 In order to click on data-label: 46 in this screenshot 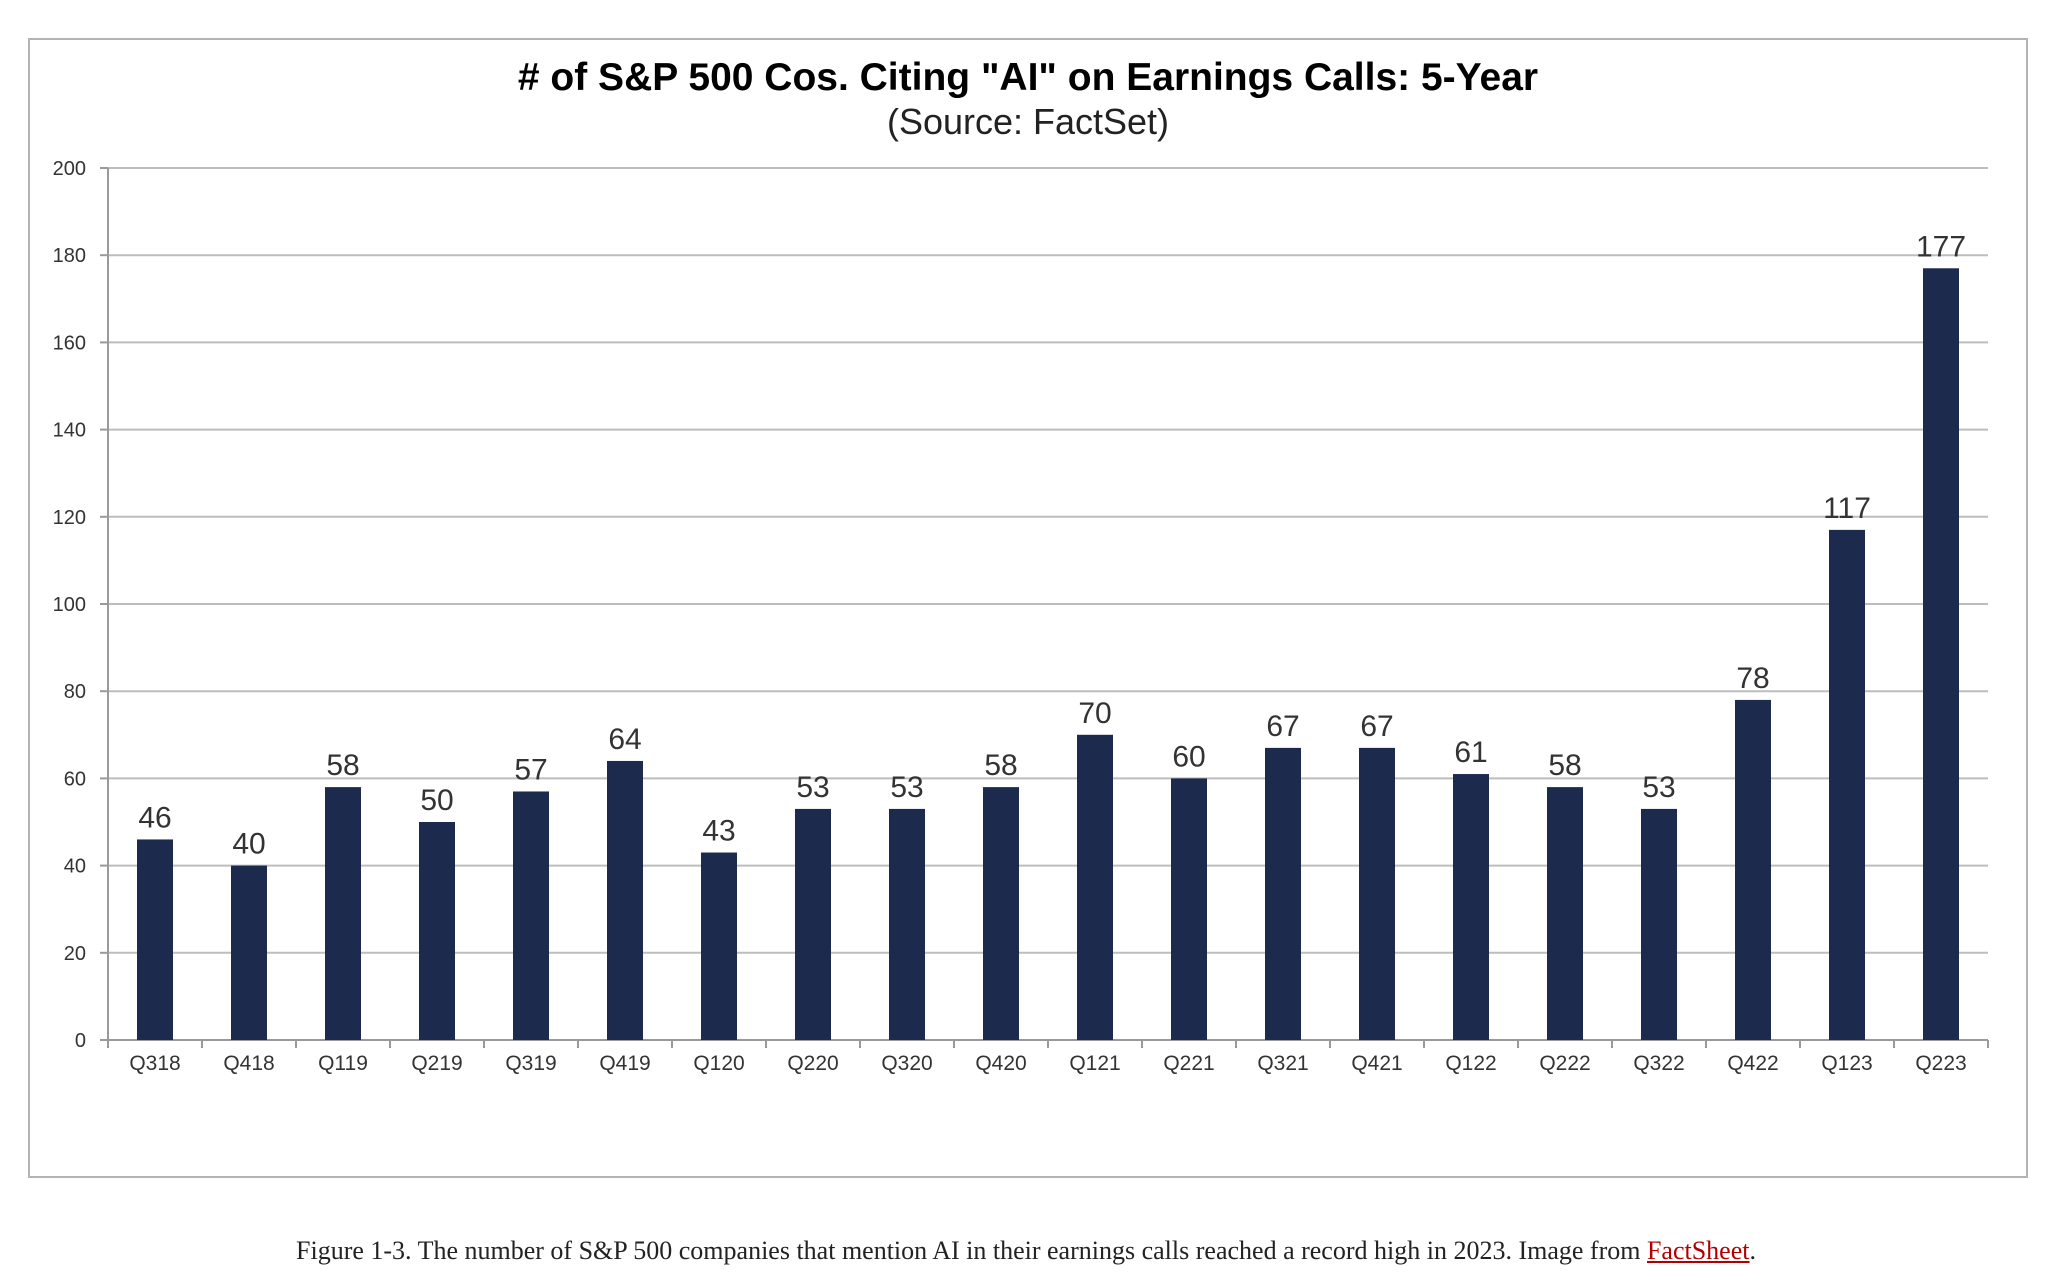, I will do `click(154, 817)`.